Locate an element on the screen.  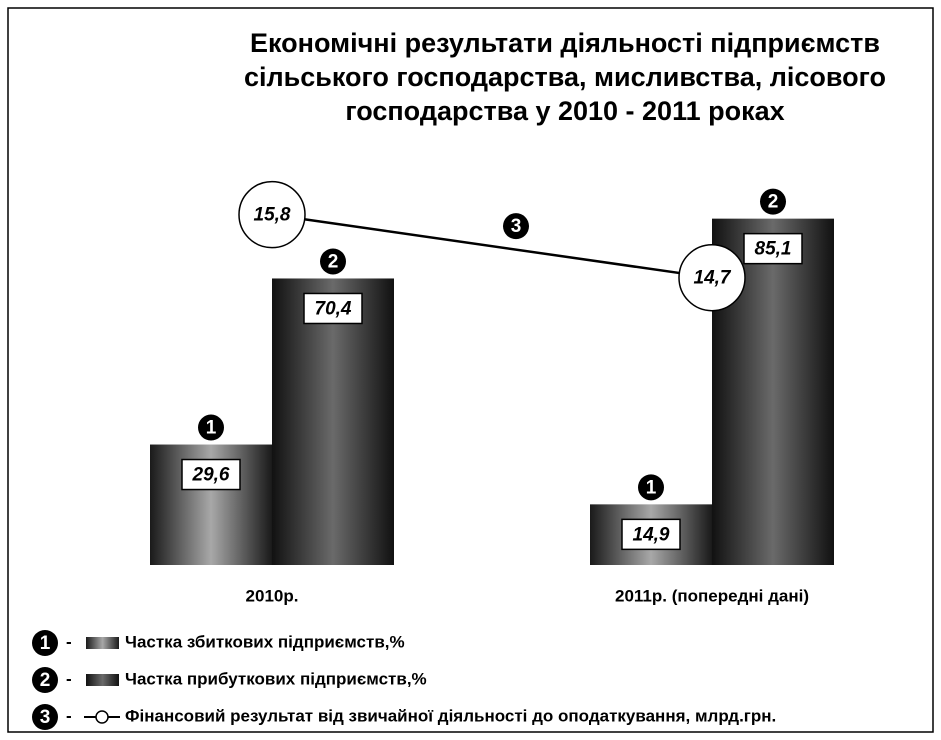
legend-swatch-point is located at coordinates (102, 717).